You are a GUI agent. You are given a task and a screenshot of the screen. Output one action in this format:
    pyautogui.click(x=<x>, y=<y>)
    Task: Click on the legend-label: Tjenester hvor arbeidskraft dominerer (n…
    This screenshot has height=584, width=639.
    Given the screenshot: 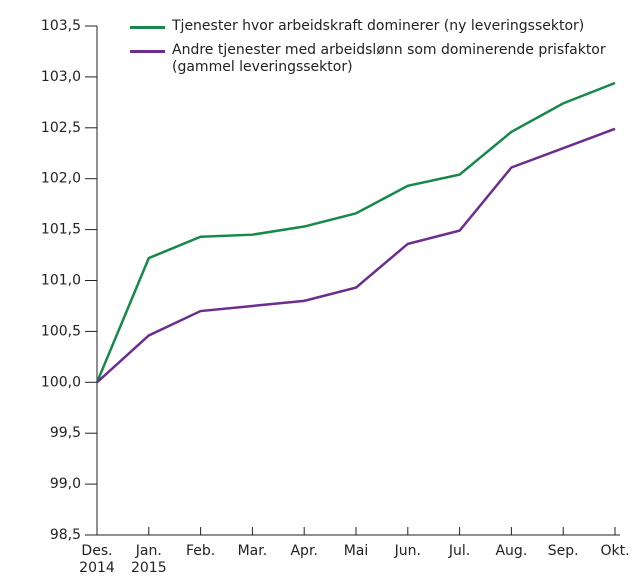 What is the action you would take?
    pyautogui.click(x=378, y=26)
    